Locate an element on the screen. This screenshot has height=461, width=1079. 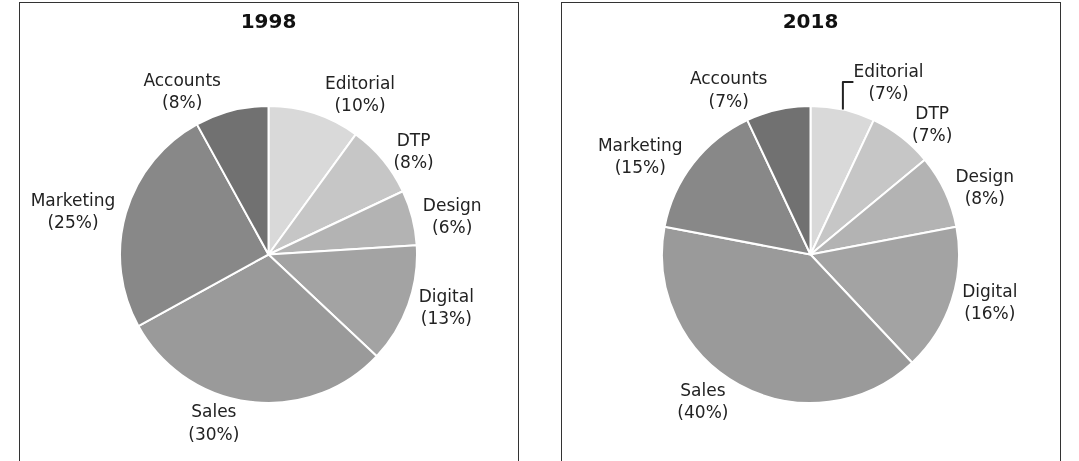
data-label: (25%) is located at coordinates (73, 222).